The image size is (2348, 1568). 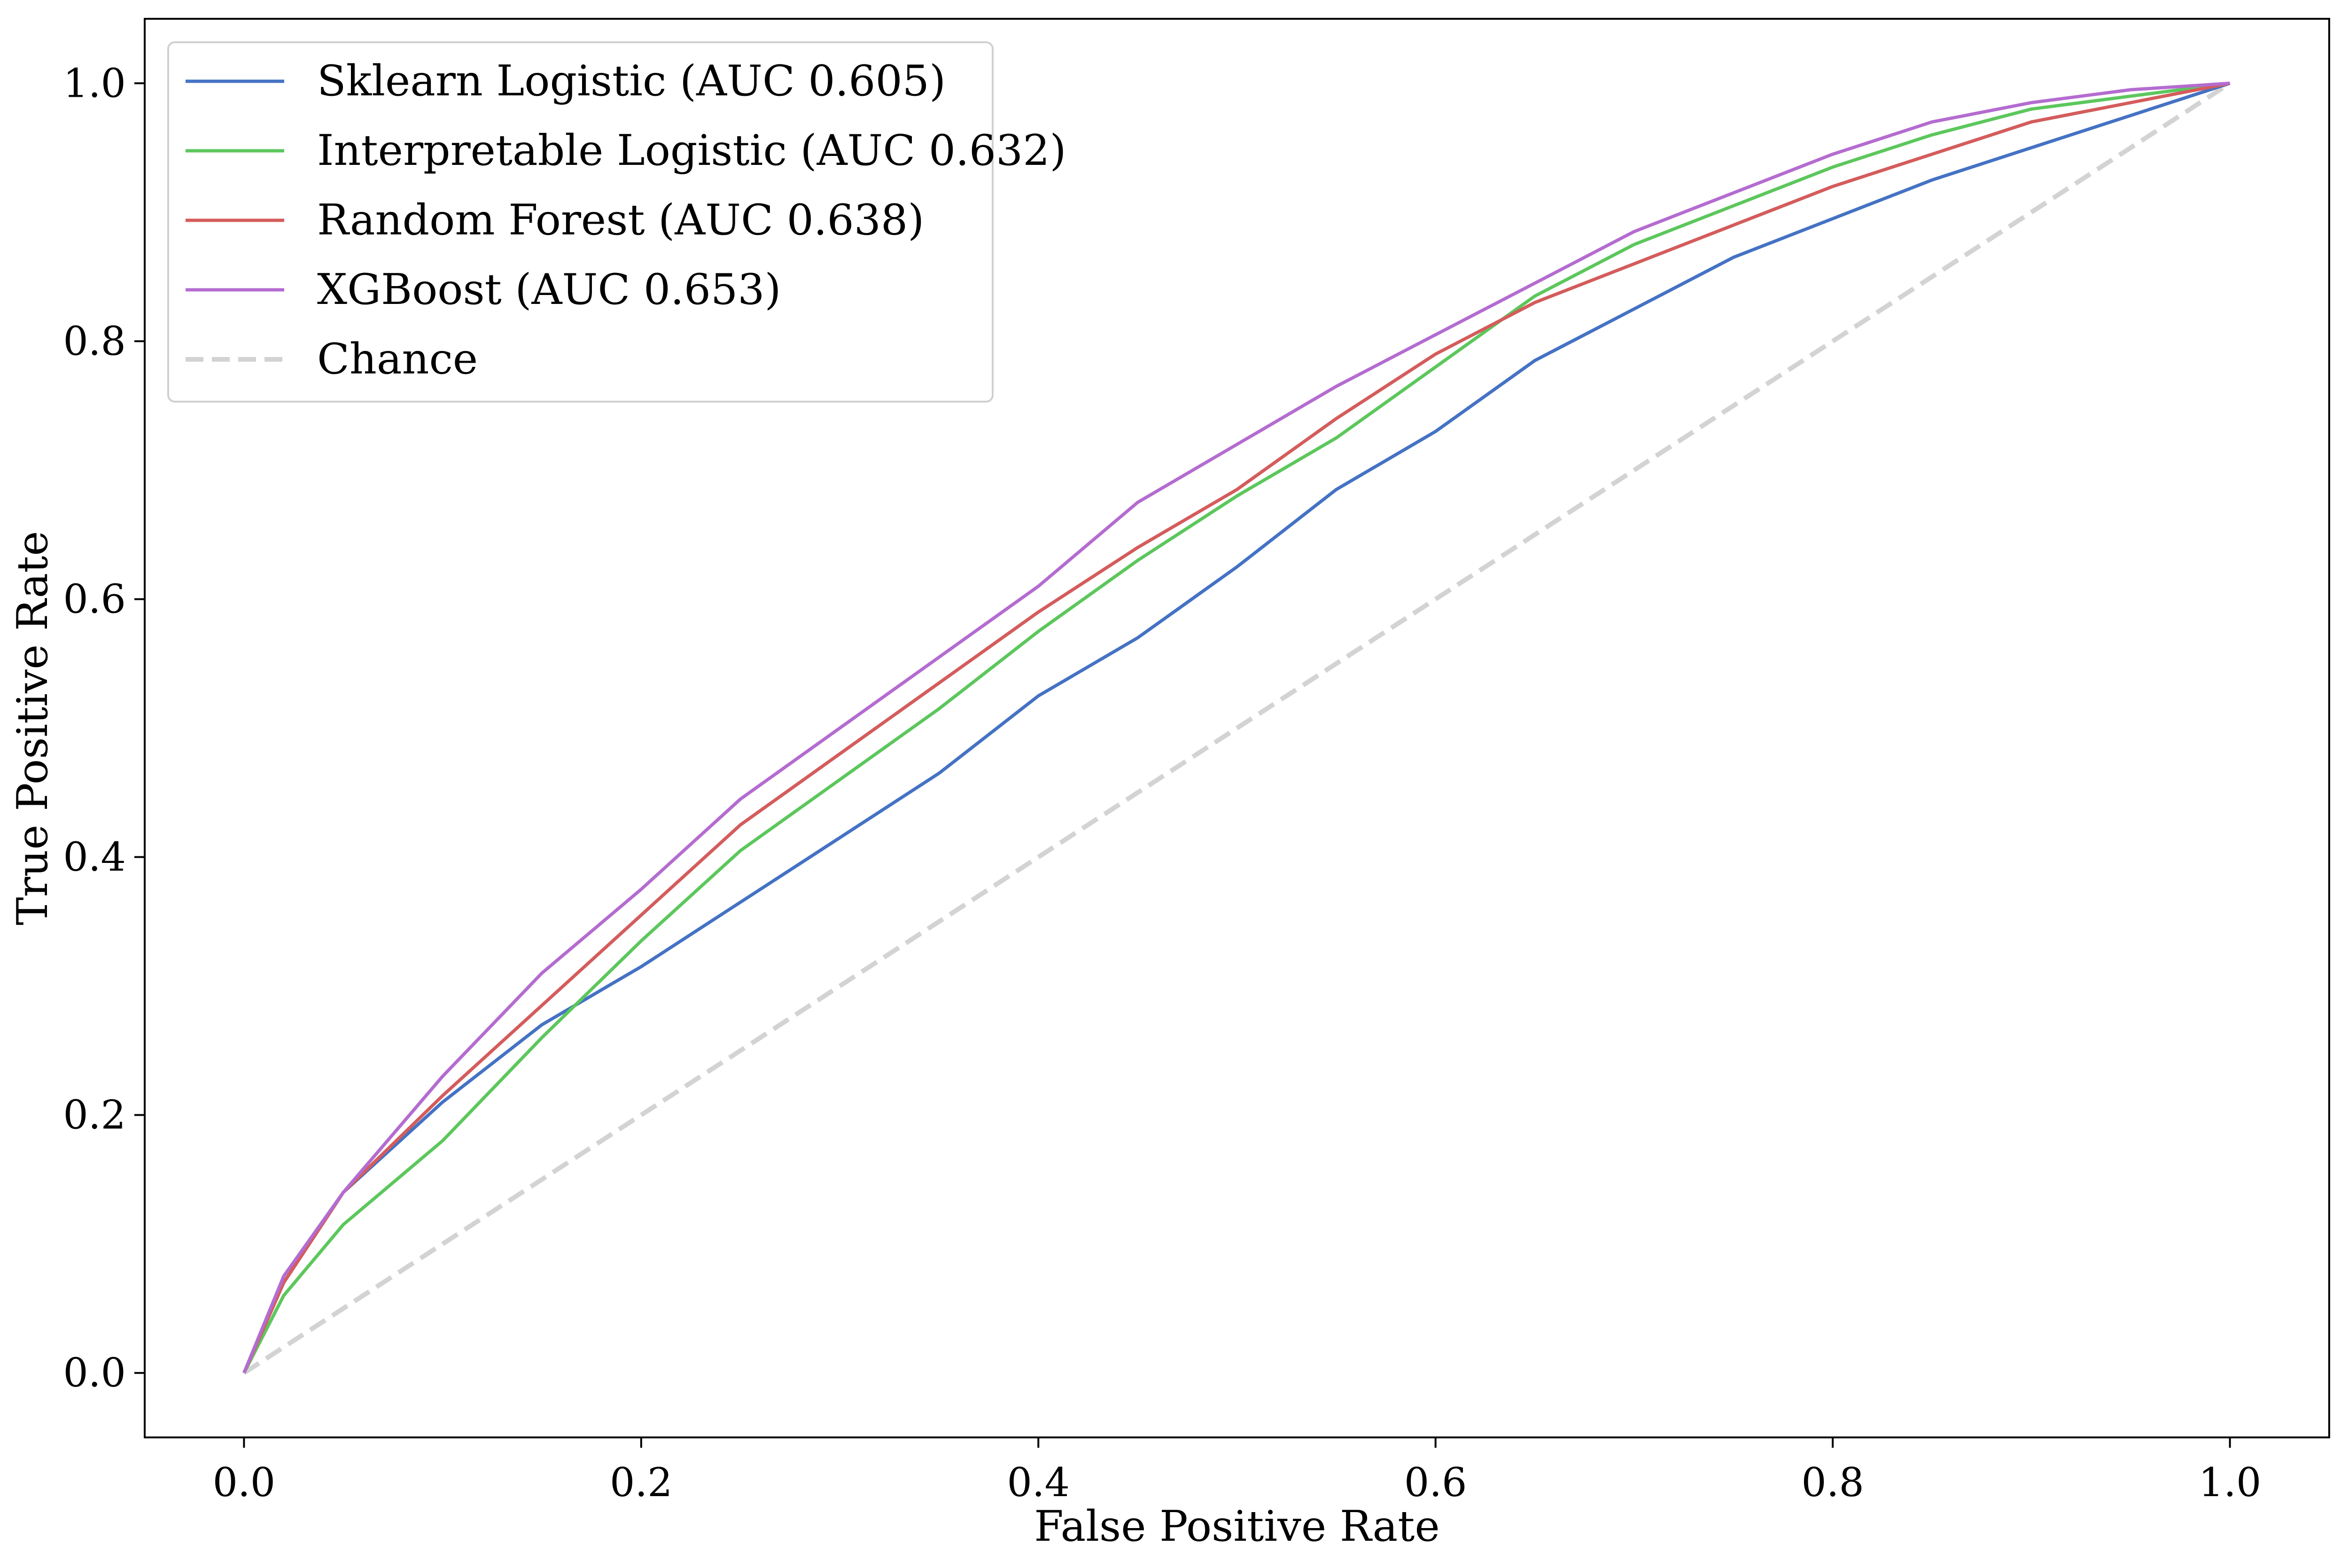 I want to click on x-tick-label: 0.0, so click(x=244, y=1482).